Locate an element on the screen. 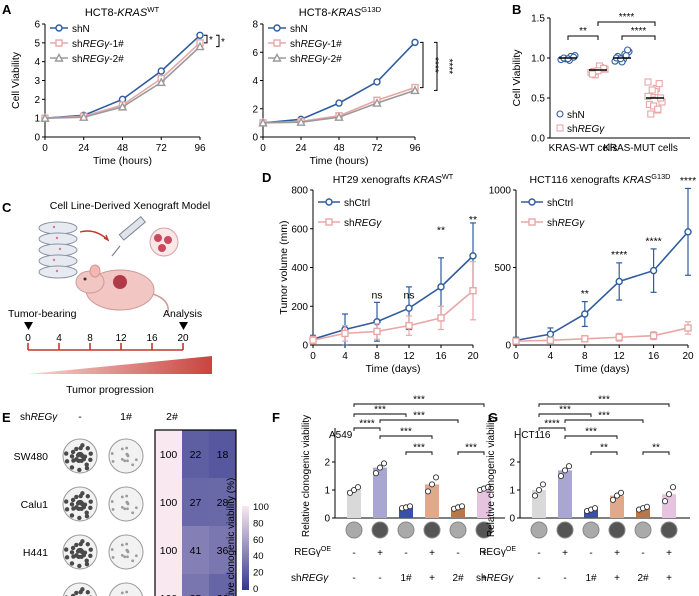 The image size is (699, 596). row-label: SW480 is located at coordinates (31, 457).